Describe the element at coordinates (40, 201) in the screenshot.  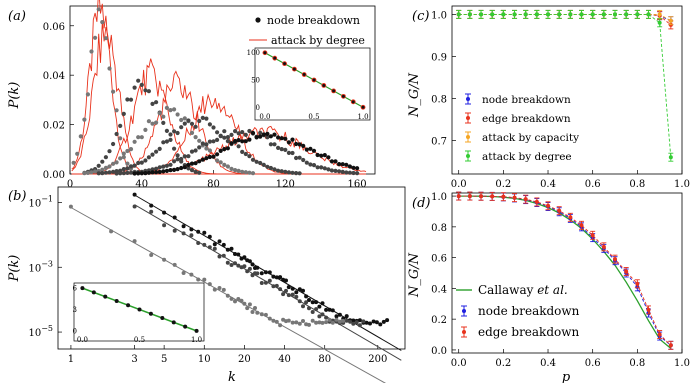
I see `panel-b-ytick-label: 10⁻¹` at that location.